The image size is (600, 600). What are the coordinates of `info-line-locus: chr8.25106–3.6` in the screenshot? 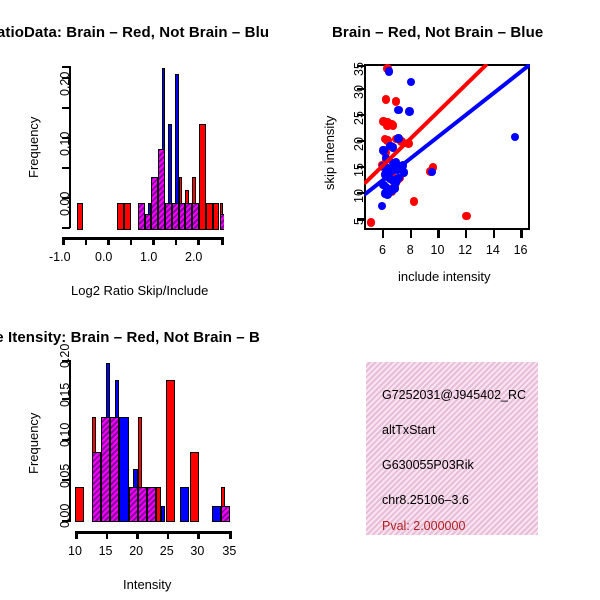 It's located at (425, 500).